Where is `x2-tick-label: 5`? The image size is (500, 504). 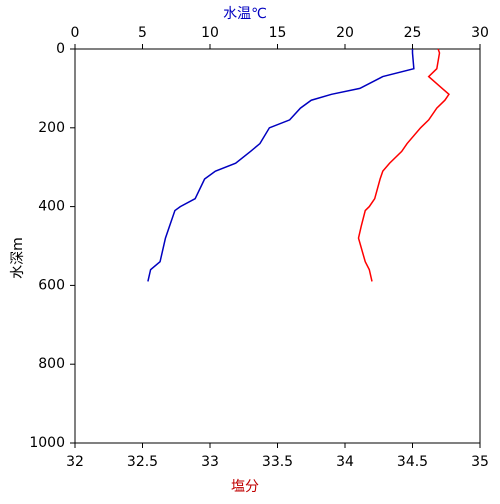
x2-tick-label: 5 is located at coordinates (142, 33).